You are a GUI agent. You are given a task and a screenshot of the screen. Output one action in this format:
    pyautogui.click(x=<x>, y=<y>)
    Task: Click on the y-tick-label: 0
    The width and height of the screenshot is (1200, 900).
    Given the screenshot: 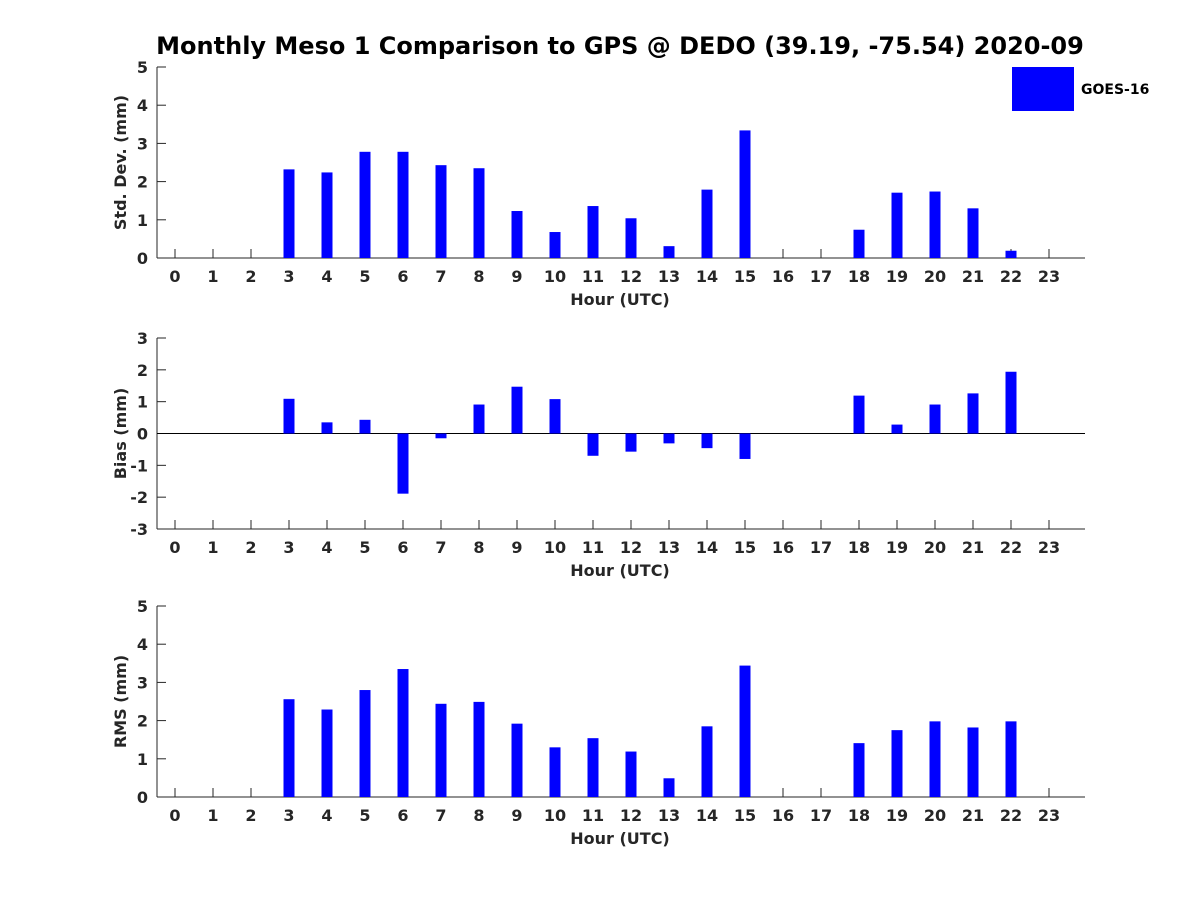 What is the action you would take?
    pyautogui.click(x=142, y=797)
    